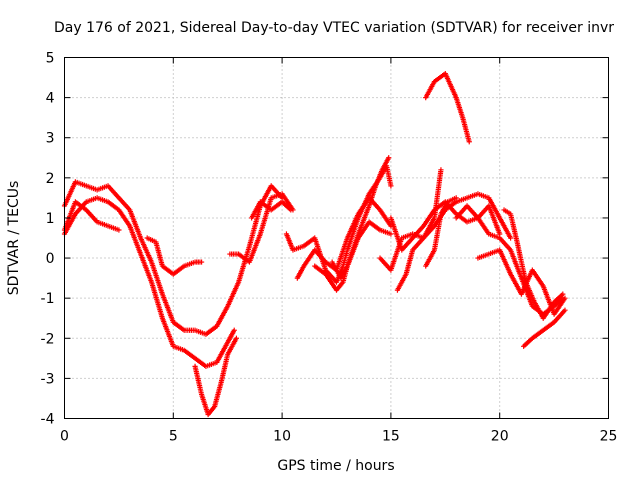  Describe the element at coordinates (50, 139) in the screenshot. I see `y-tick-label: 3` at that location.